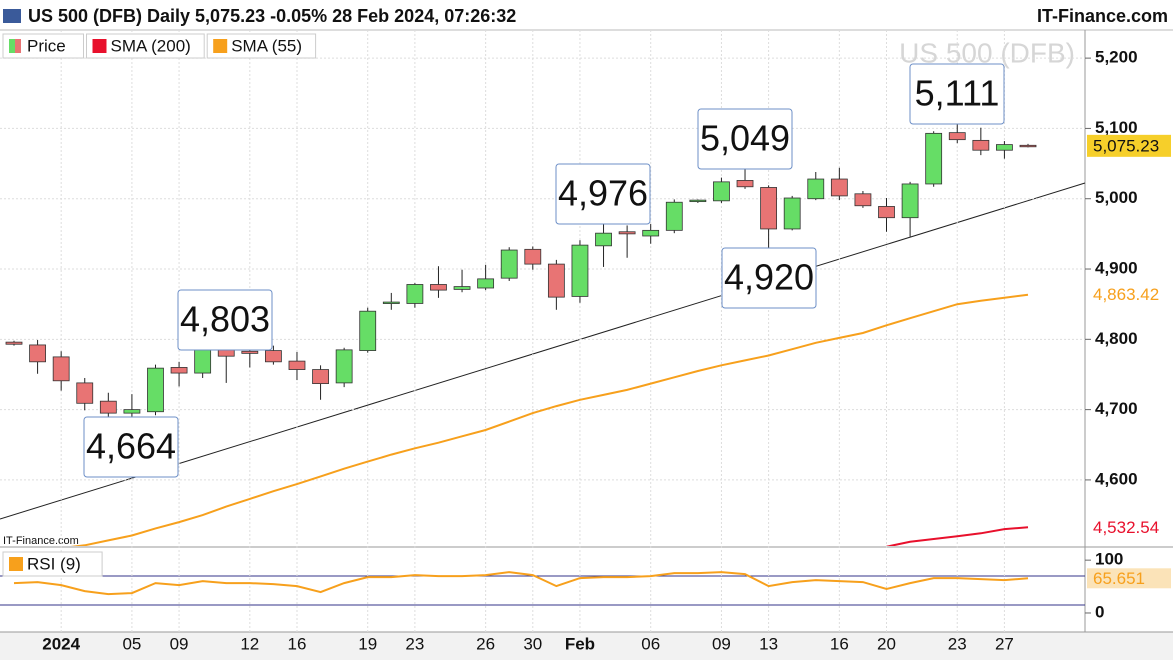  What do you see at coordinates (1102, 16) in the screenshot?
I see `source: IT-Finance.com` at bounding box center [1102, 16].